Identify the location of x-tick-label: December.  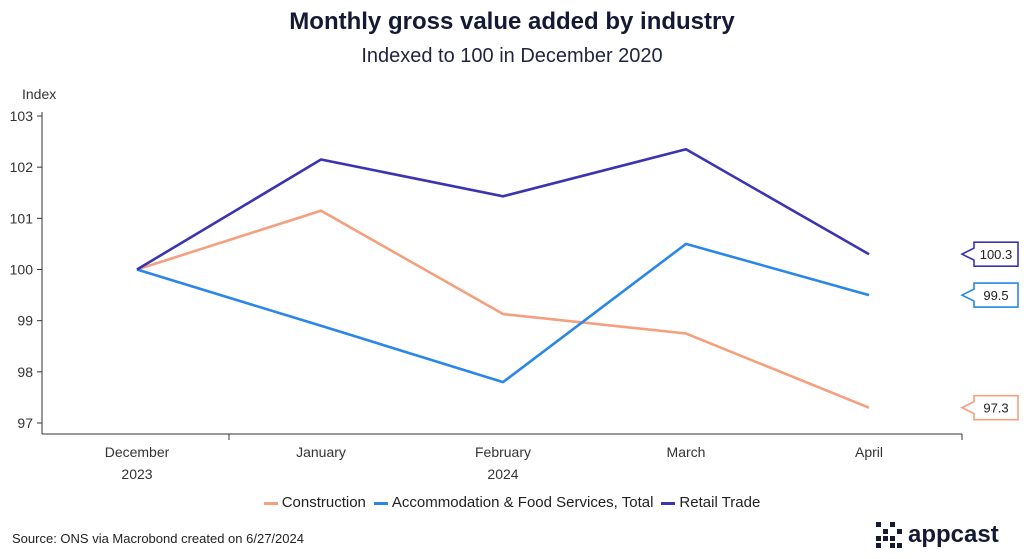
(137, 452).